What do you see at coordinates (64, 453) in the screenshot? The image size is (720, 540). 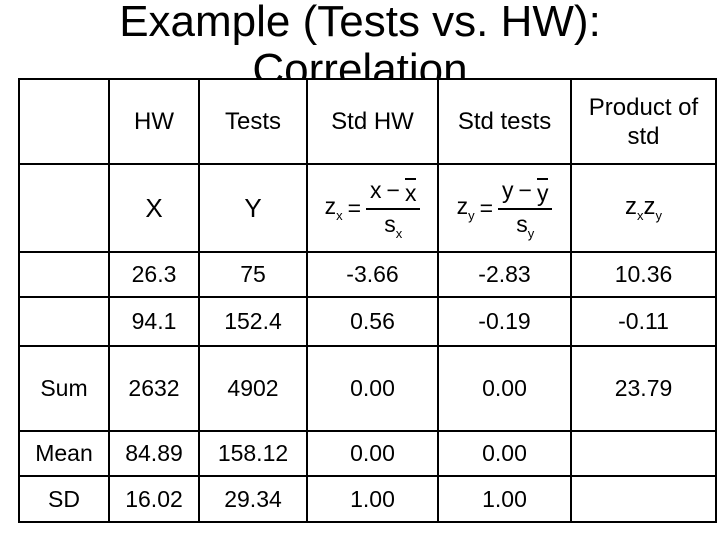 I see `row-label-cell: Mean` at bounding box center [64, 453].